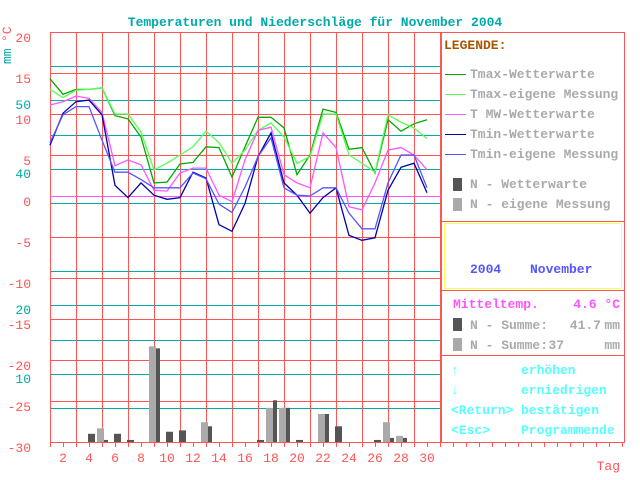 The height and width of the screenshot is (480, 640). I want to click on temp-tick-label: -5, so click(23, 243).